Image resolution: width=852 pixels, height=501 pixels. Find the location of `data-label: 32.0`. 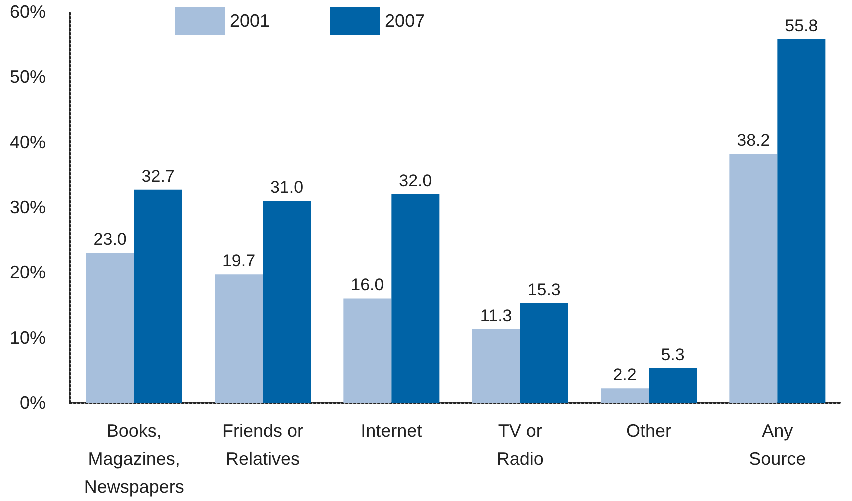

data-label: 32.0 is located at coordinates (415, 180).